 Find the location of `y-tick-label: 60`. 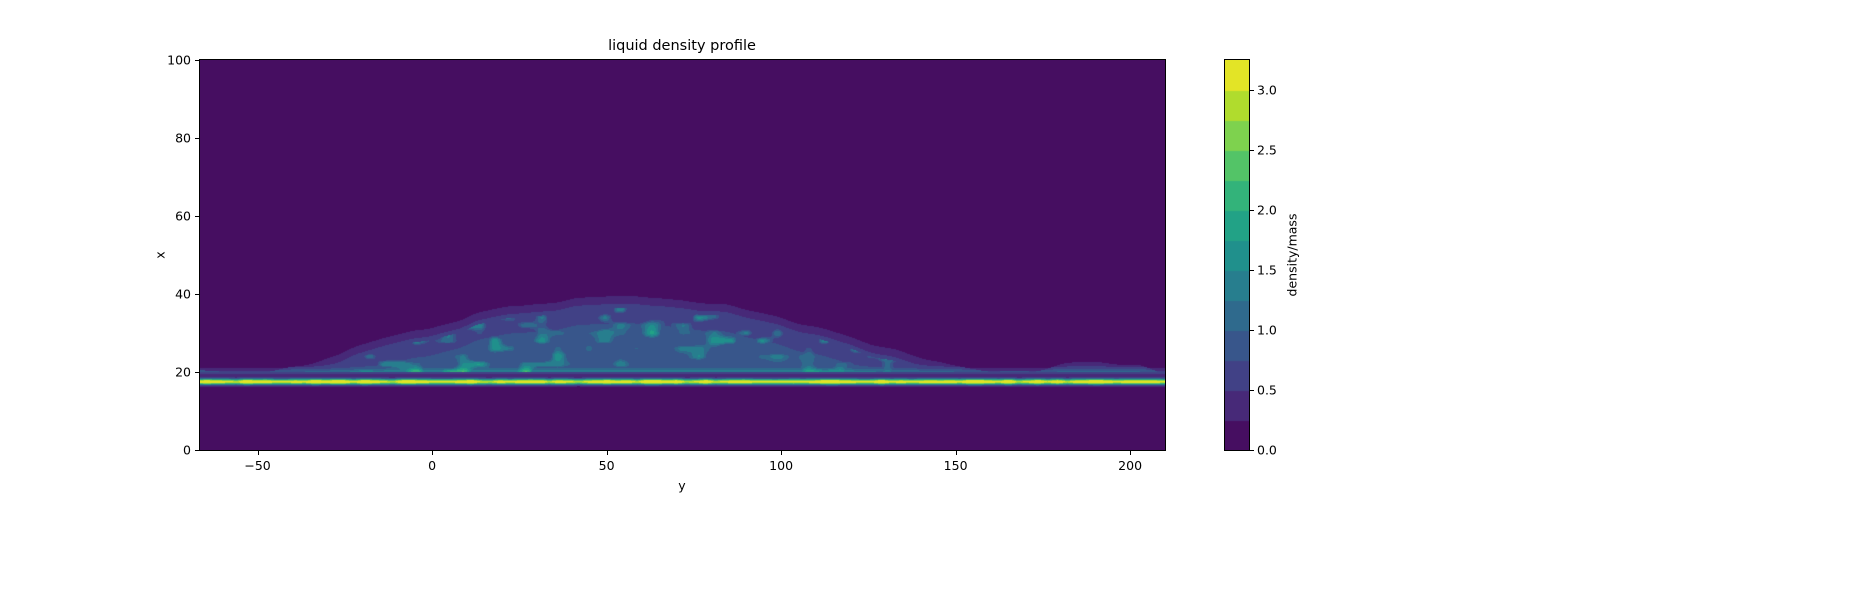

y-tick-label: 60 is located at coordinates (183, 216).